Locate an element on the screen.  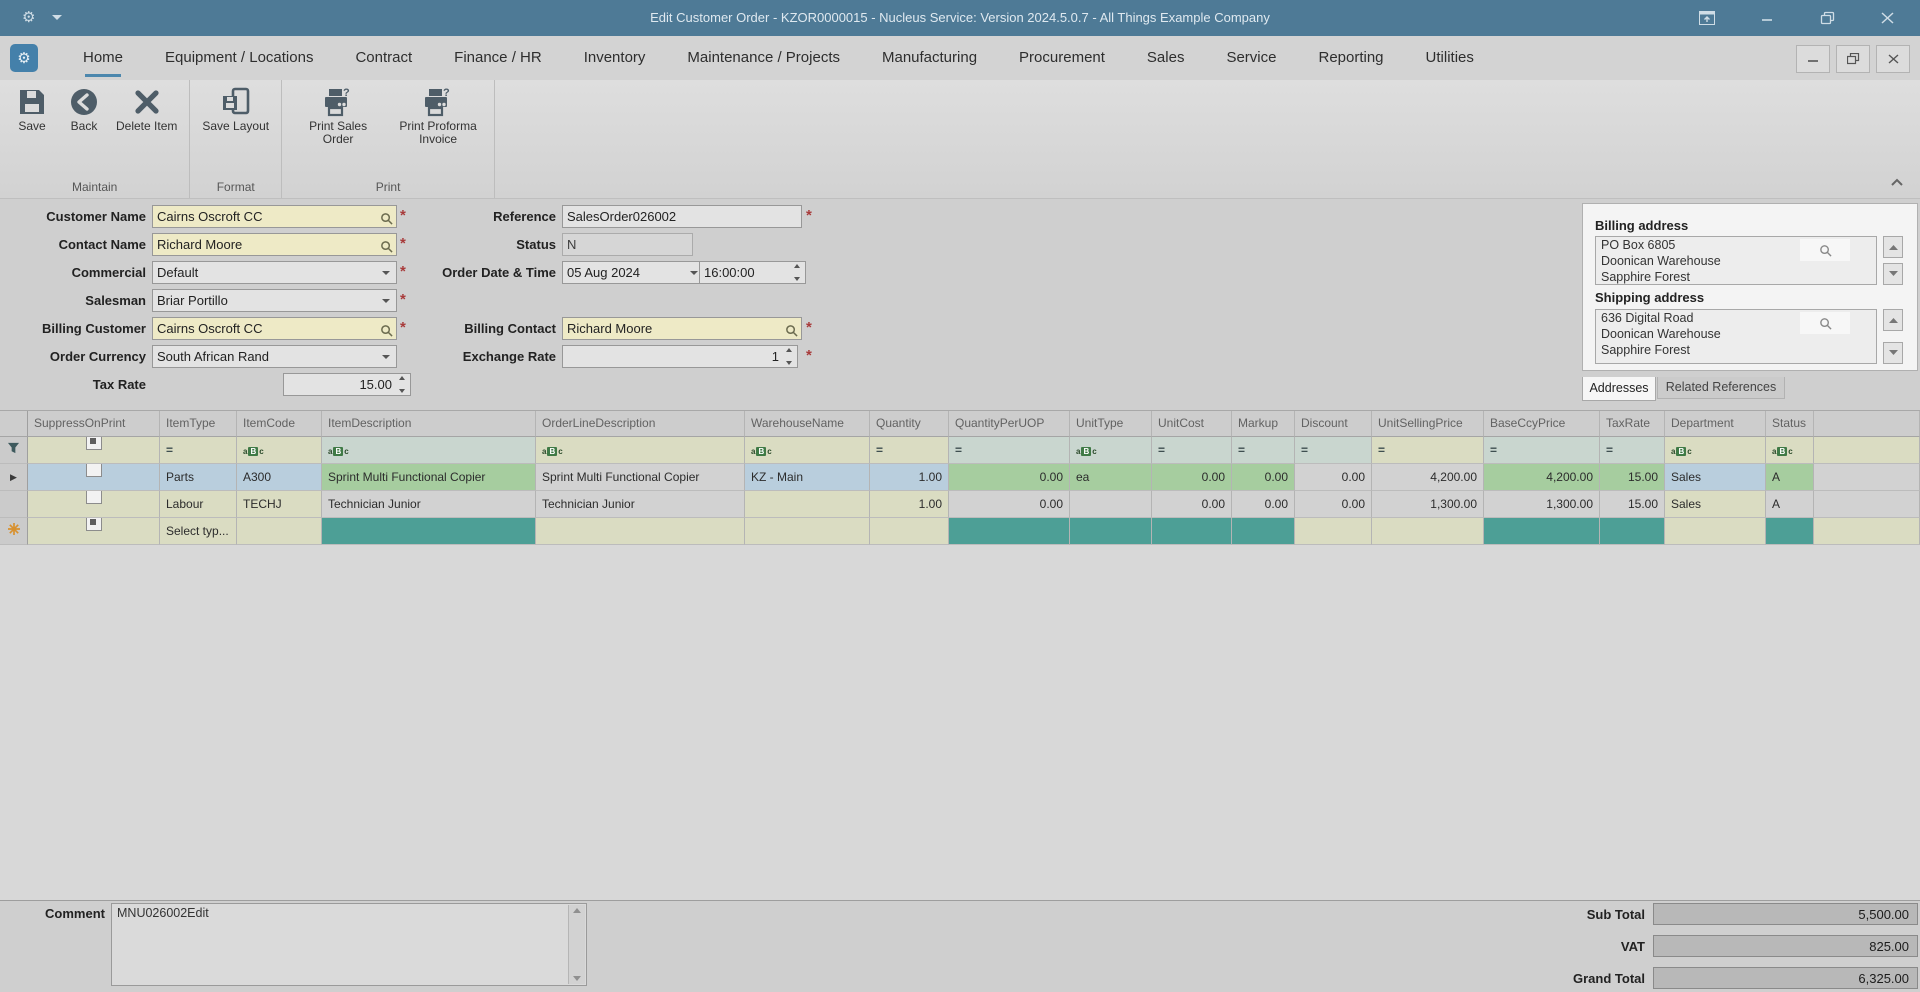
column-header-quantity: Quantity is located at coordinates (909, 424).